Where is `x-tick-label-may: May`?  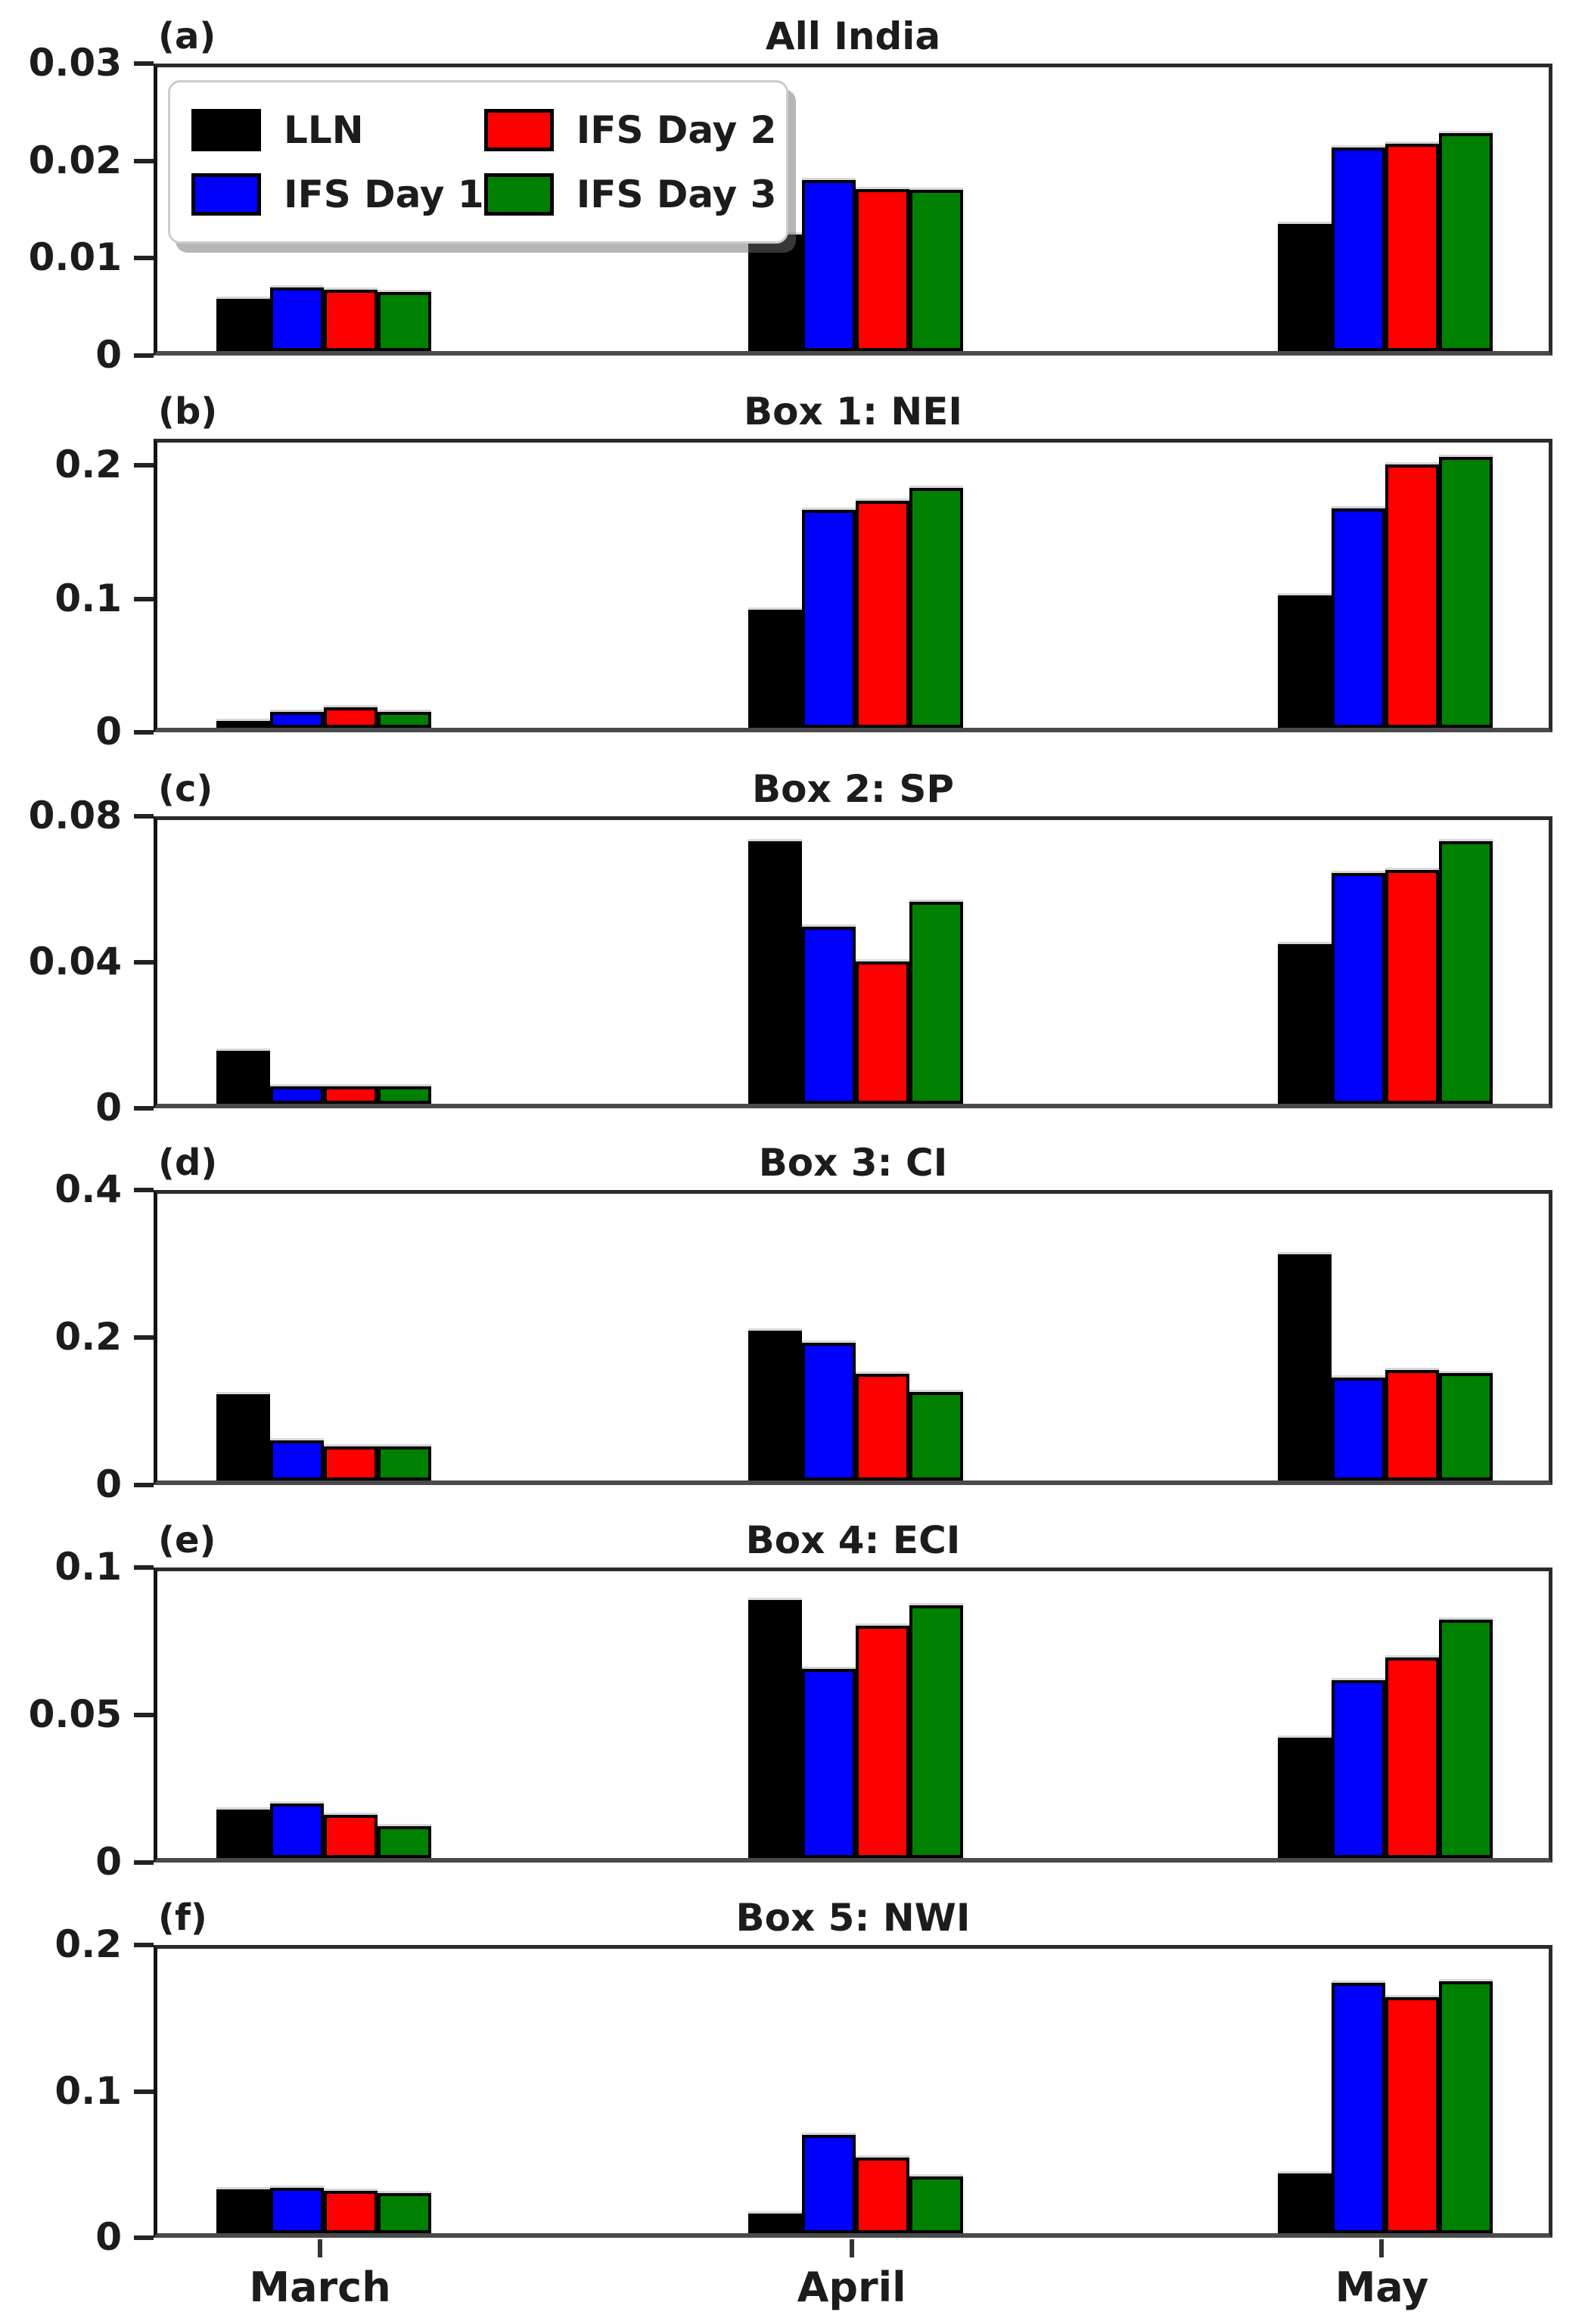 x-tick-label-may: May is located at coordinates (1382, 2287).